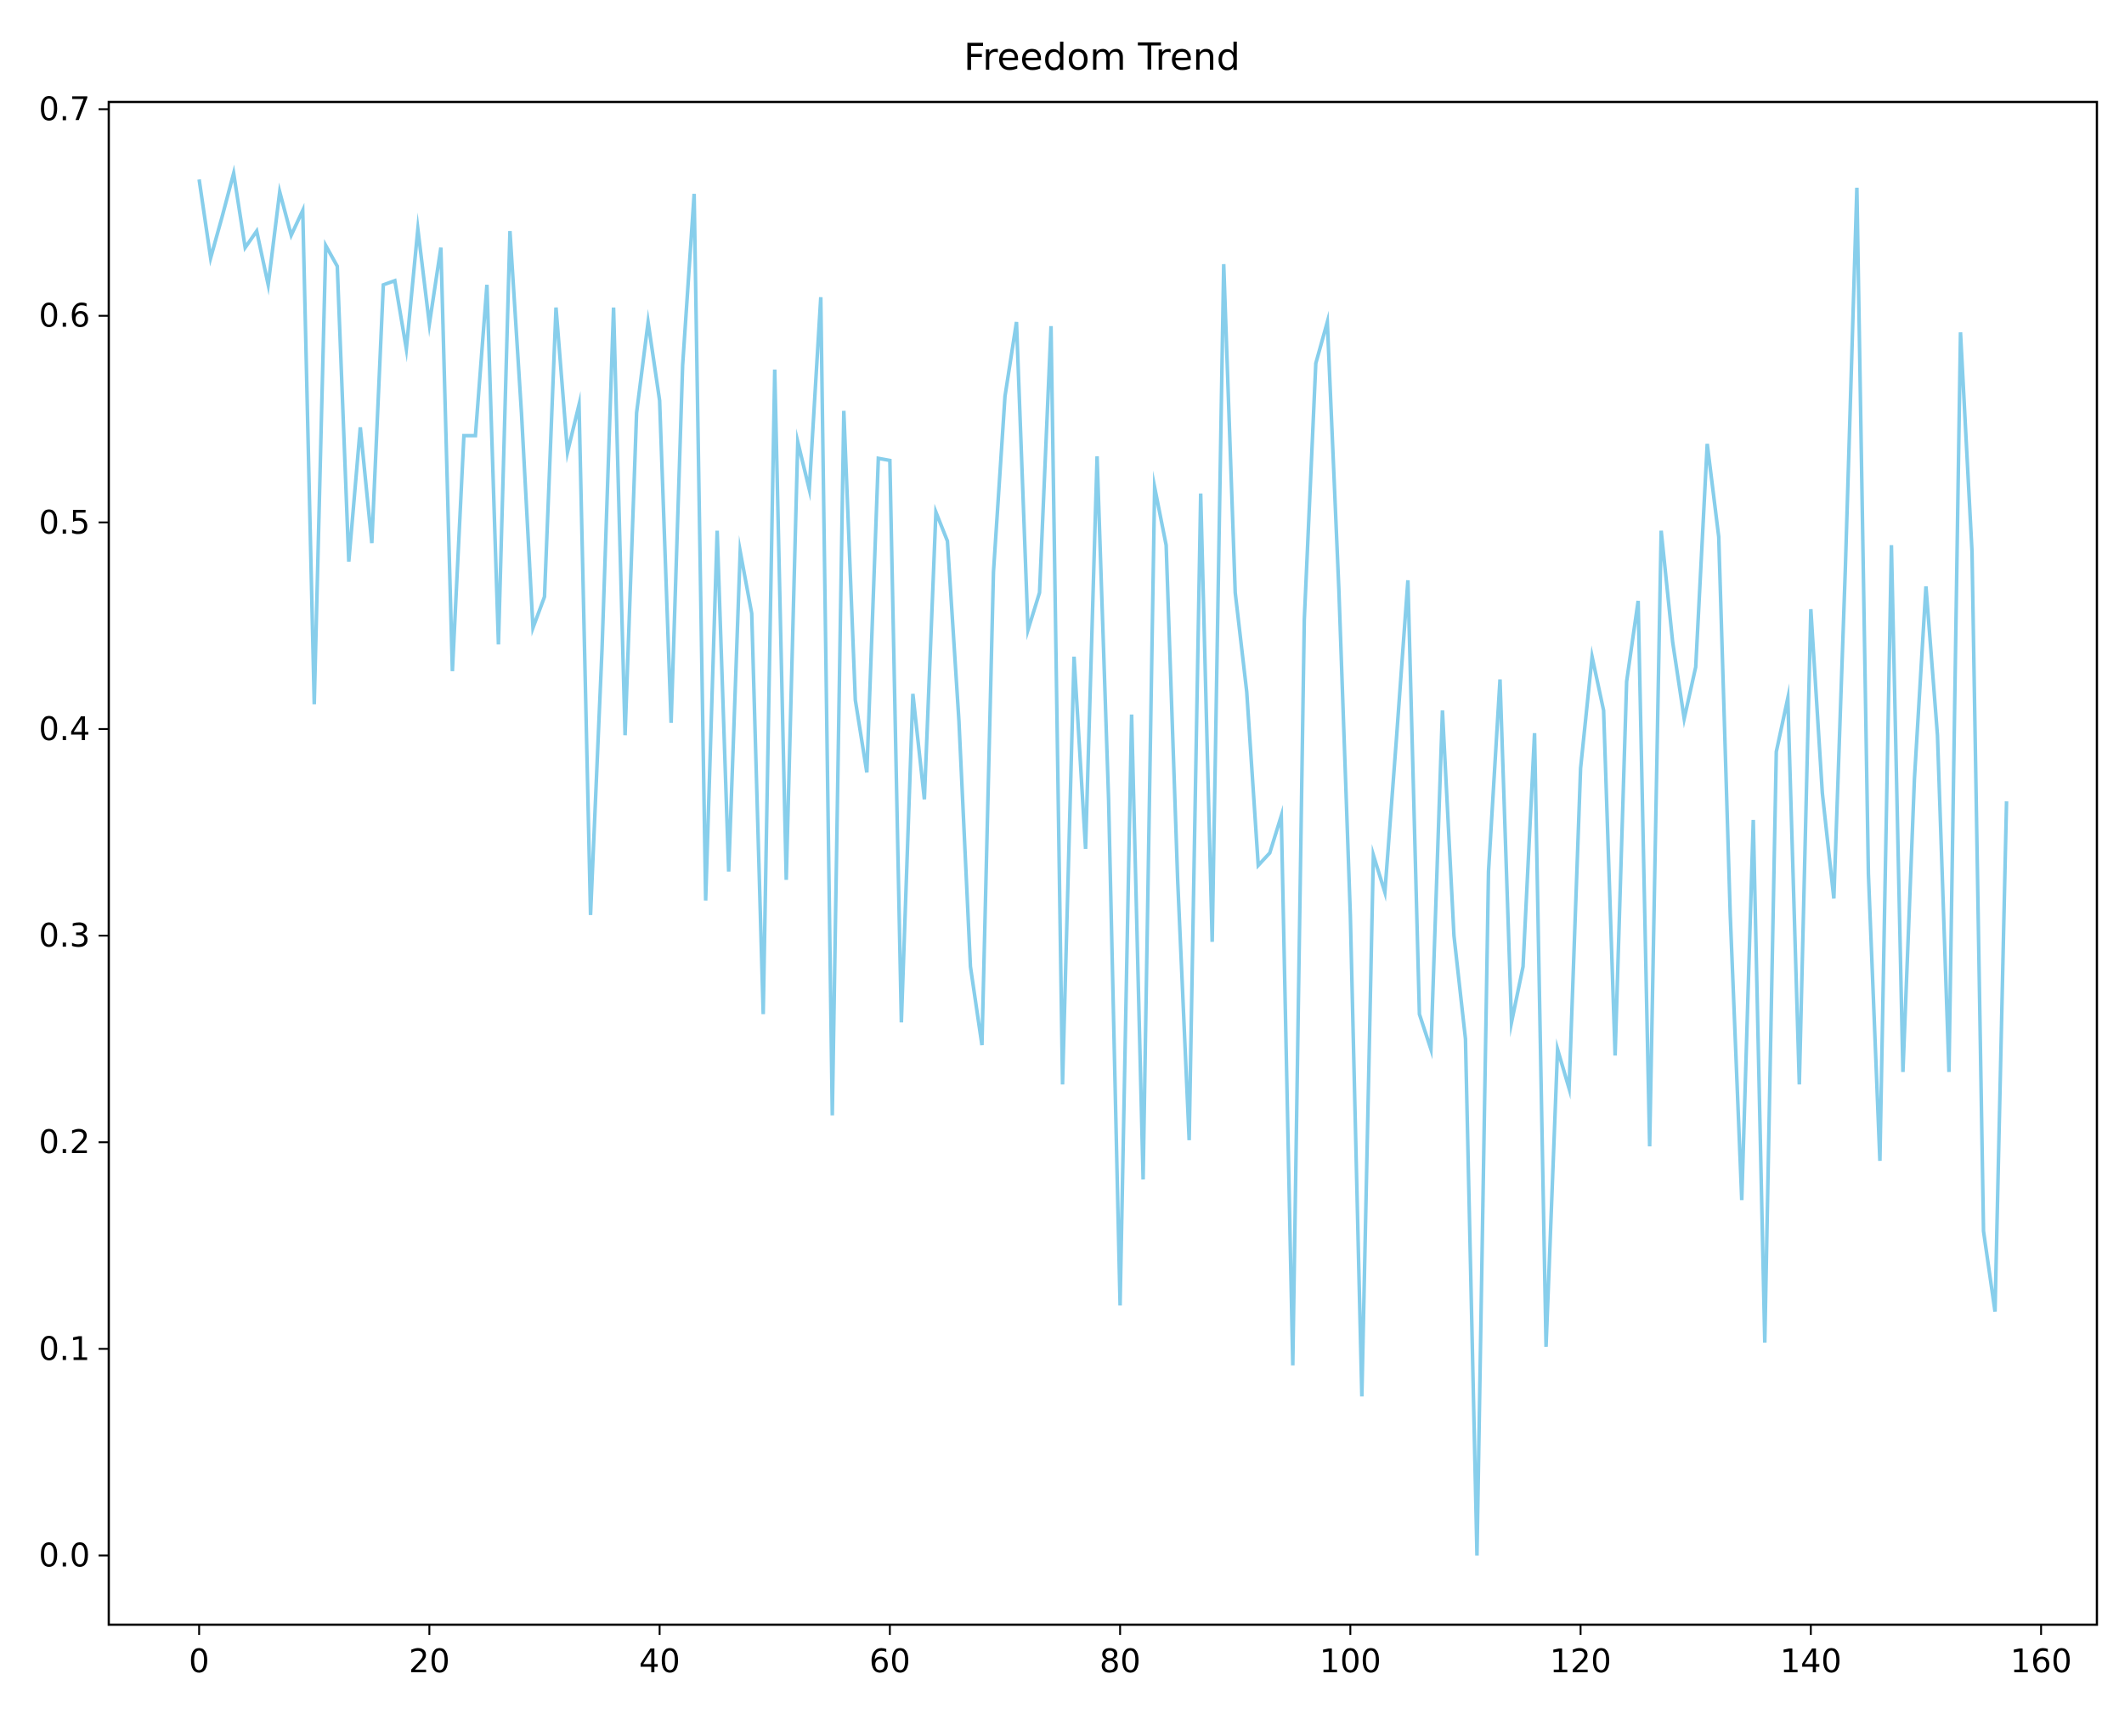  What do you see at coordinates (890, 1661) in the screenshot?
I see `x-tick-label: 60` at bounding box center [890, 1661].